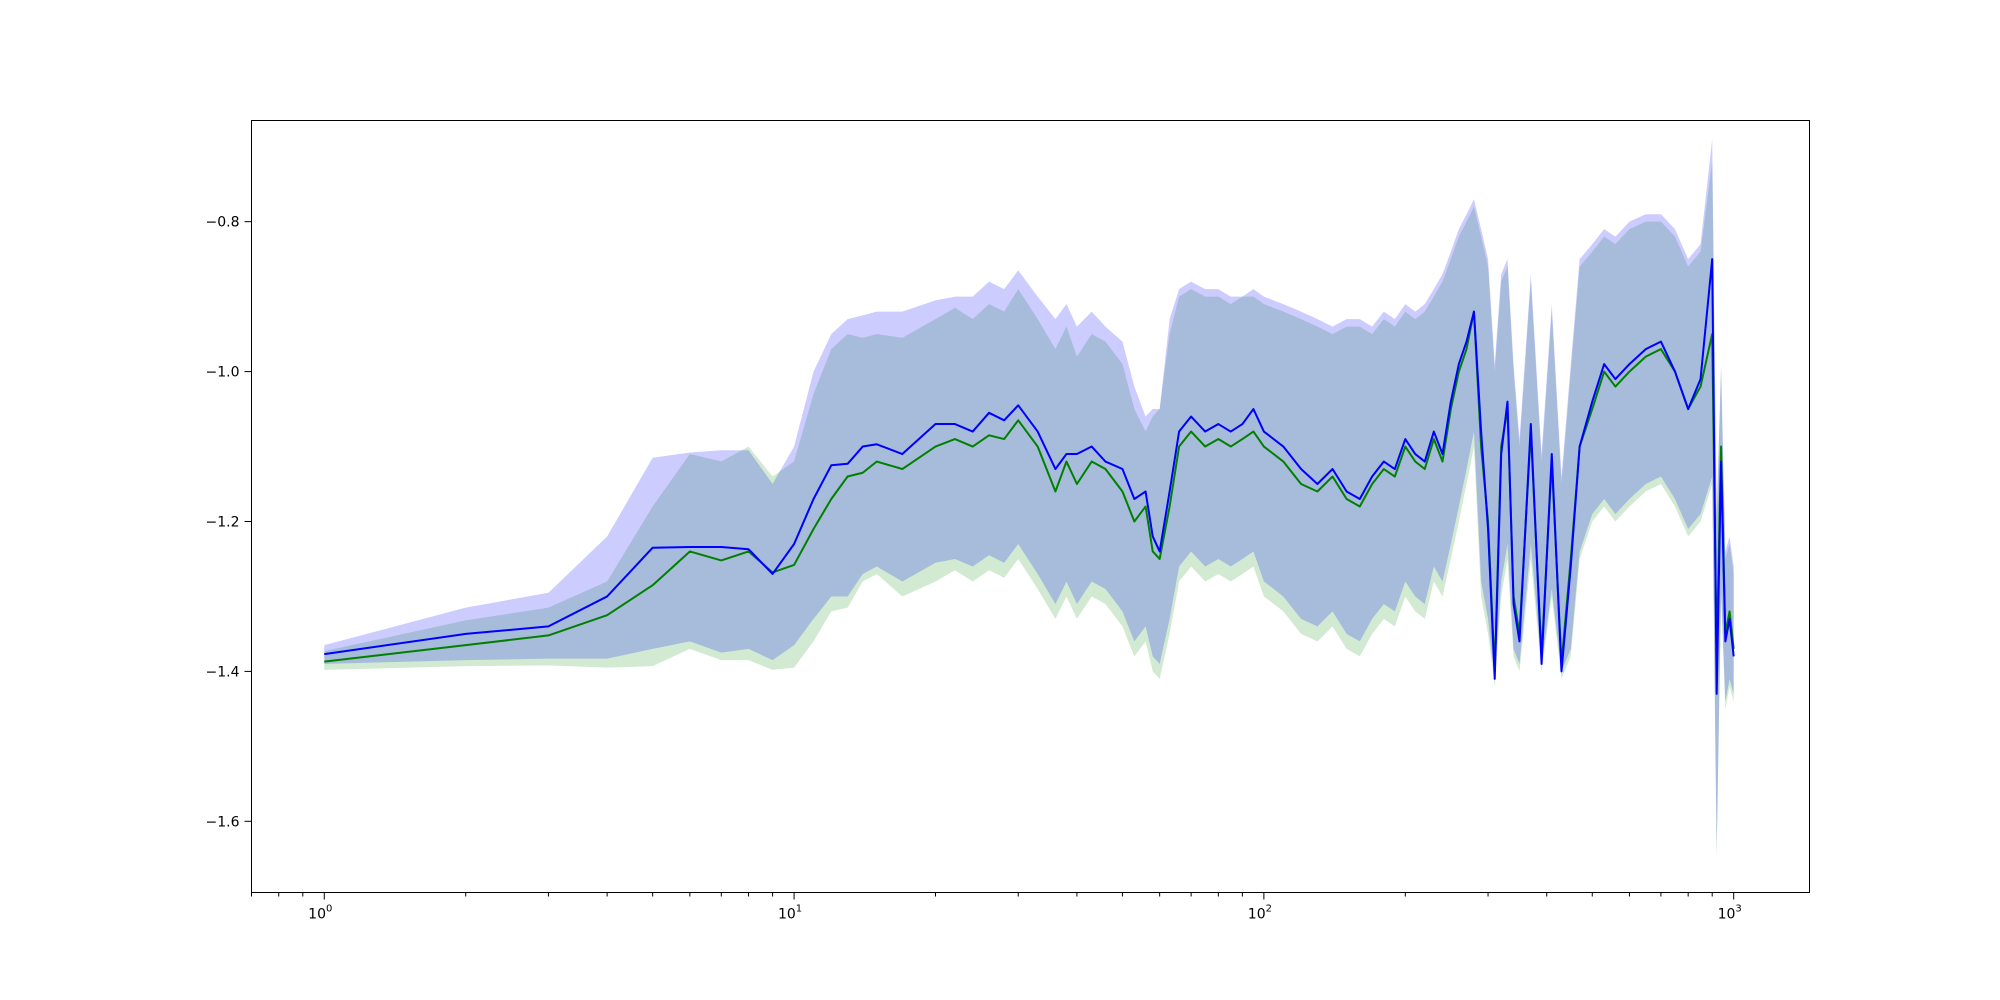 The height and width of the screenshot is (1000, 2000). What do you see at coordinates (223, 223) in the screenshot?
I see `y-tick-label-0: −0.8` at bounding box center [223, 223].